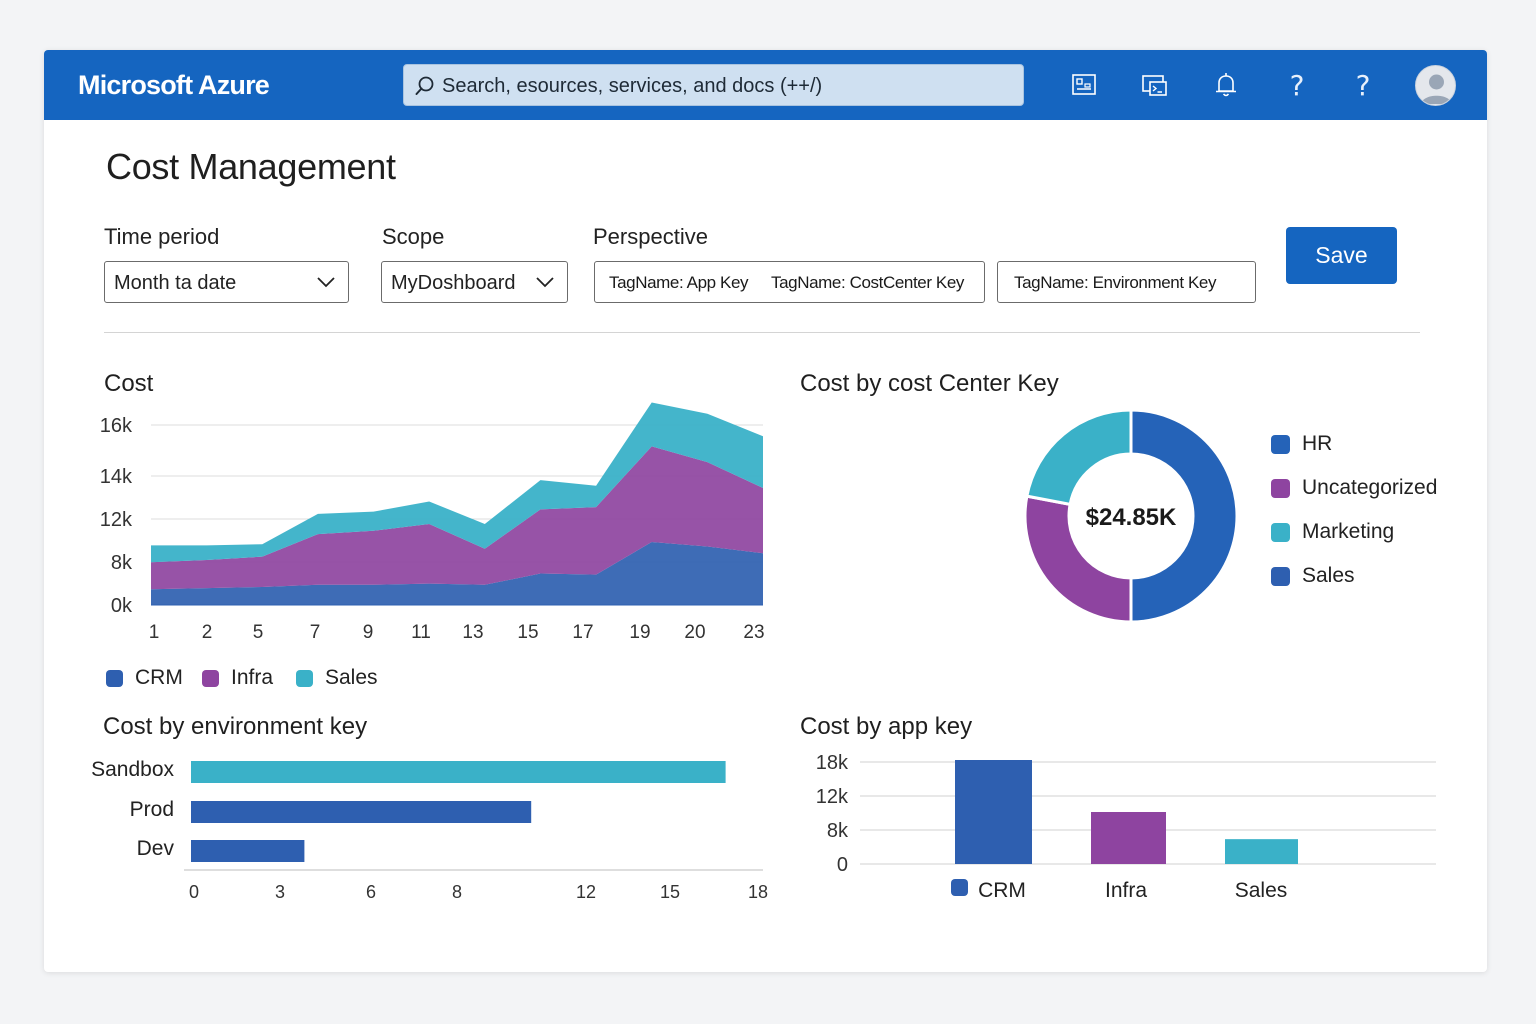  Describe the element at coordinates (1317, 443) in the screenshot. I see `legend-label: HR` at that location.